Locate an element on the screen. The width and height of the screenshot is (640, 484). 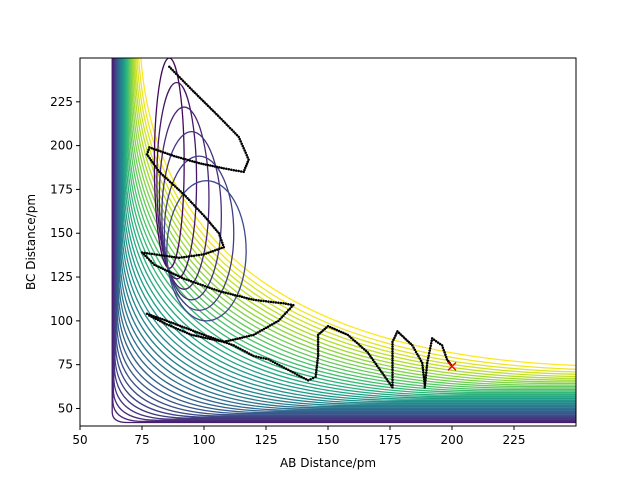
x-axis-label: AB Distance/pm is located at coordinates (328, 463).